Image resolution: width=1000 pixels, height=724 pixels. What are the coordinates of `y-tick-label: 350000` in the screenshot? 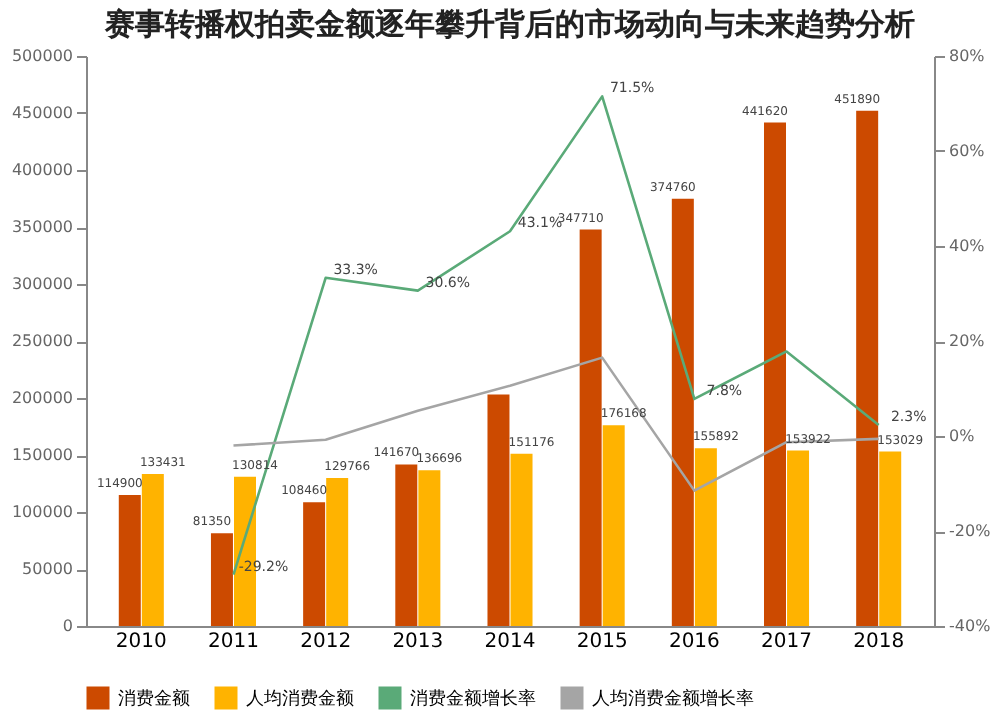 It's located at (42, 227).